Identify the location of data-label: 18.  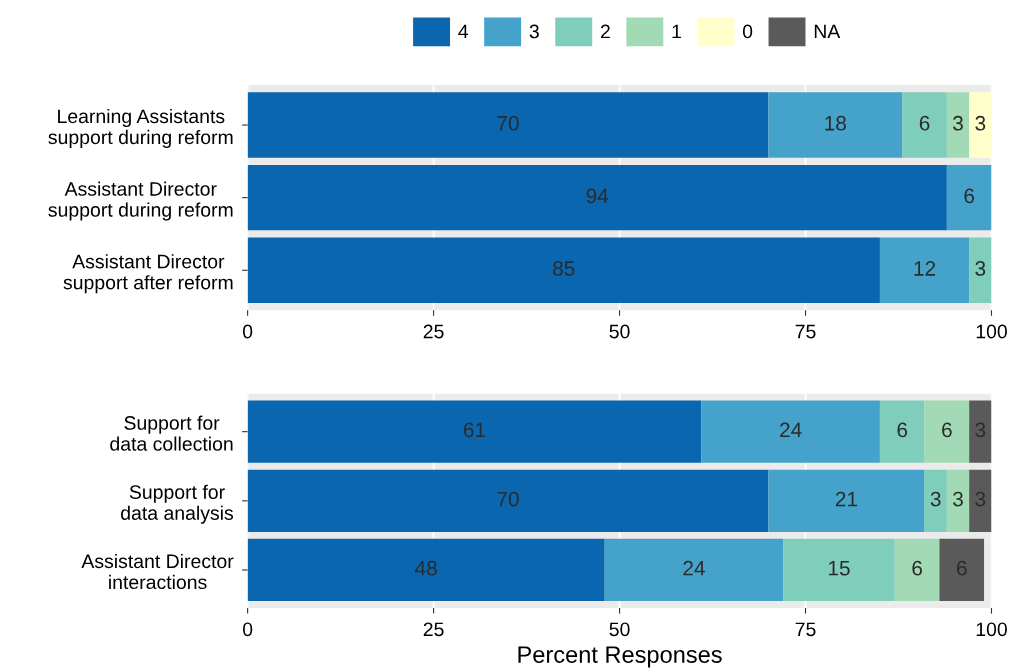
(835, 123).